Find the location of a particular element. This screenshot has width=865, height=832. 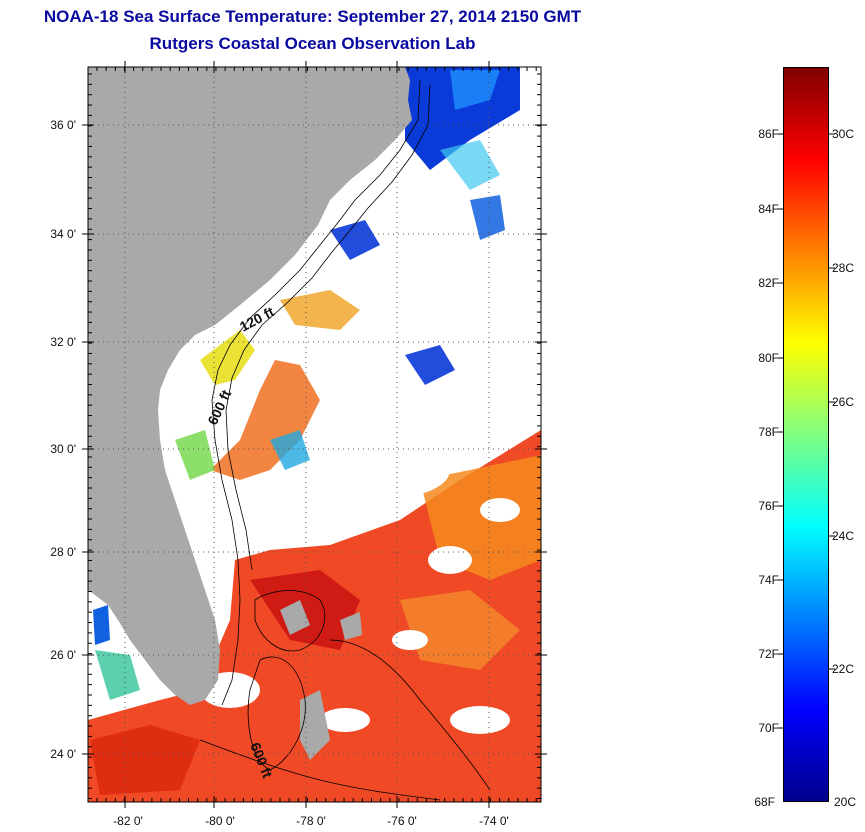

temperature-colorbar is located at coordinates (806, 434).